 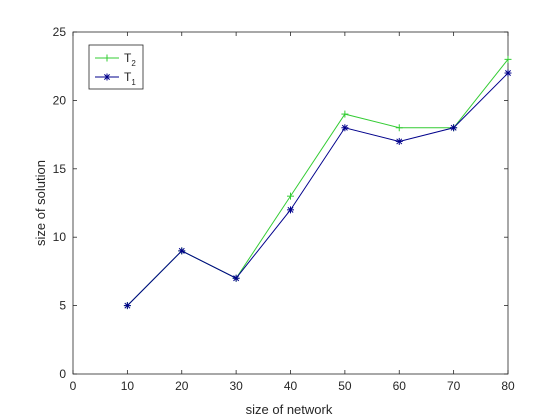 I want to click on y-tick-label: 20, so click(x=60, y=100).